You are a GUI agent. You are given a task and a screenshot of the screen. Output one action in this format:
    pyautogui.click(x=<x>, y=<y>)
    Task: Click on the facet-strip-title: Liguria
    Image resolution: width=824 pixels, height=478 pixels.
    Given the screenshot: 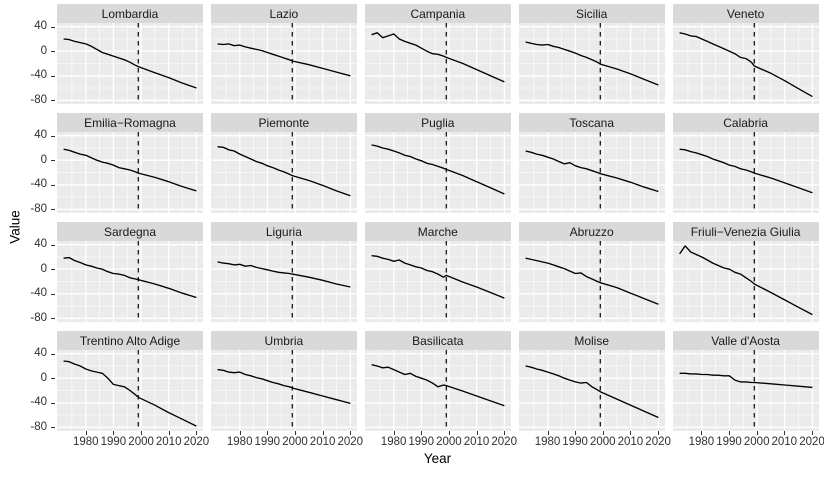 What is the action you would take?
    pyautogui.click(x=283, y=231)
    